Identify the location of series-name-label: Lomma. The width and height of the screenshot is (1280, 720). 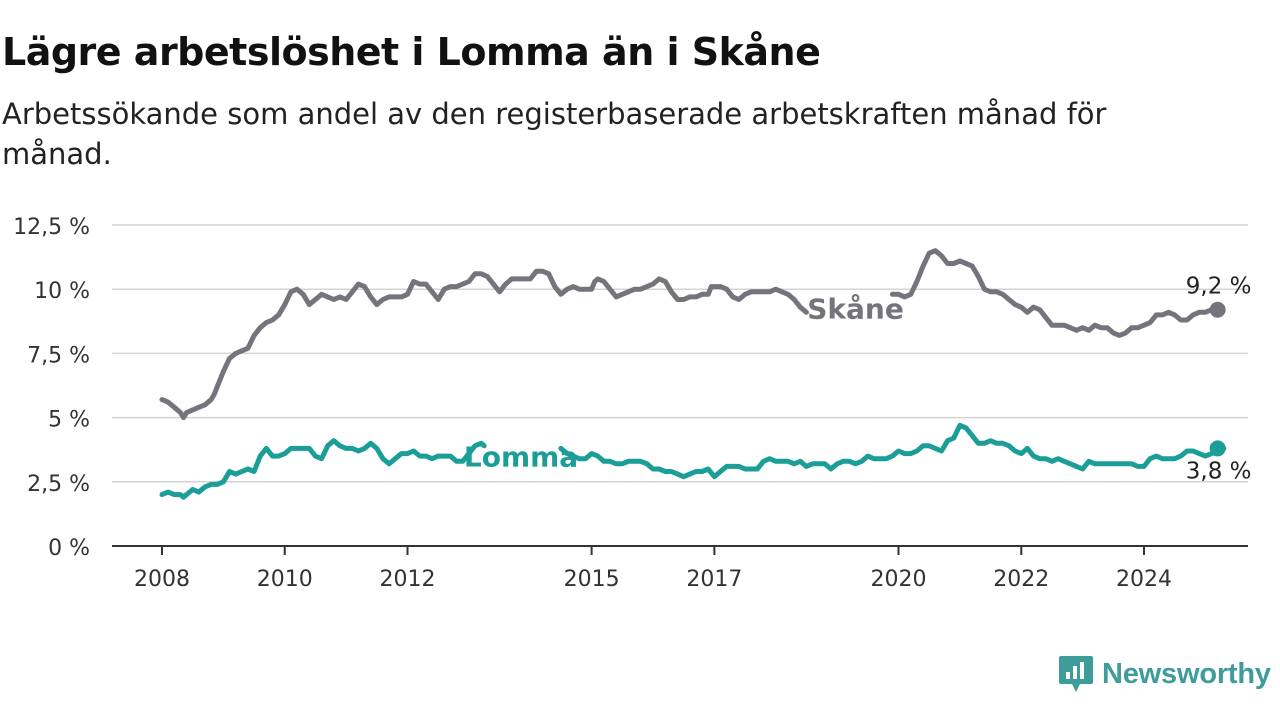
(521, 456).